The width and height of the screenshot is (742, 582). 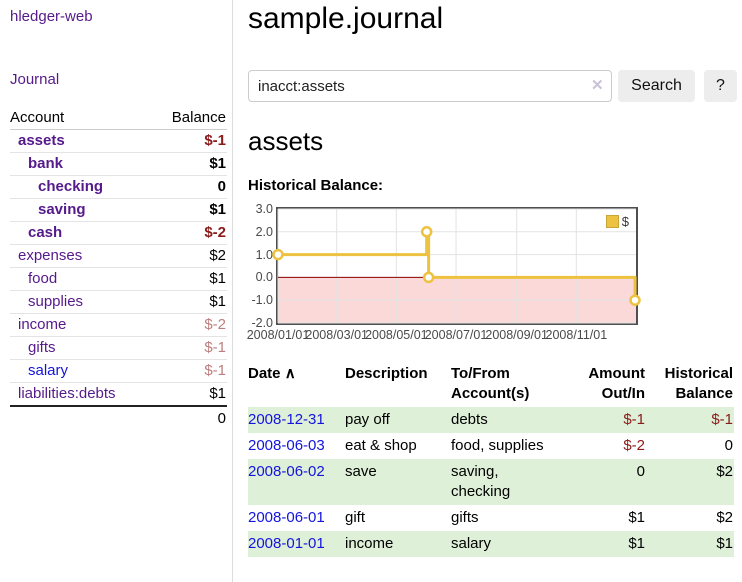 What do you see at coordinates (118, 394) in the screenshot?
I see `account-row: liabilities:debts $1` at bounding box center [118, 394].